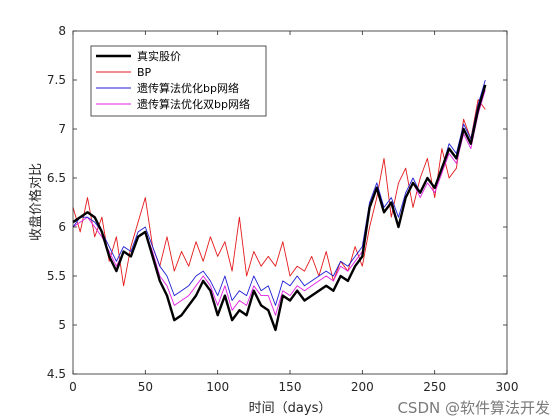 Image resolution: width=560 pixels, height=420 pixels. Describe the element at coordinates (159, 56) in the screenshot. I see `legend-label: 真实股价` at that location.